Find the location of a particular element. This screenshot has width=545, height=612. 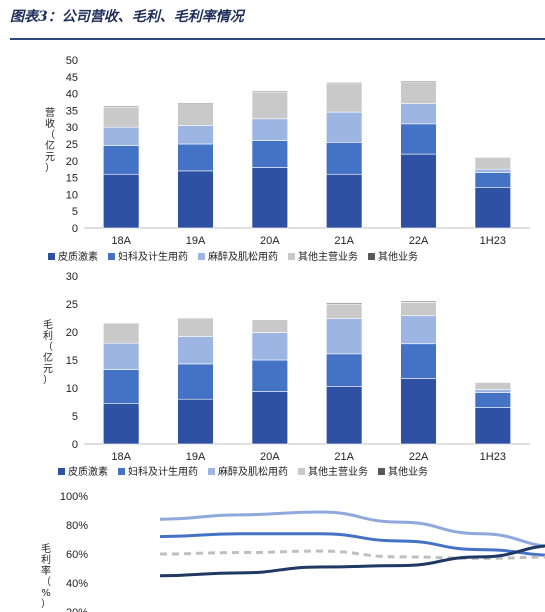

y-axis-label: 营收（亿元） is located at coordinates (50, 140).